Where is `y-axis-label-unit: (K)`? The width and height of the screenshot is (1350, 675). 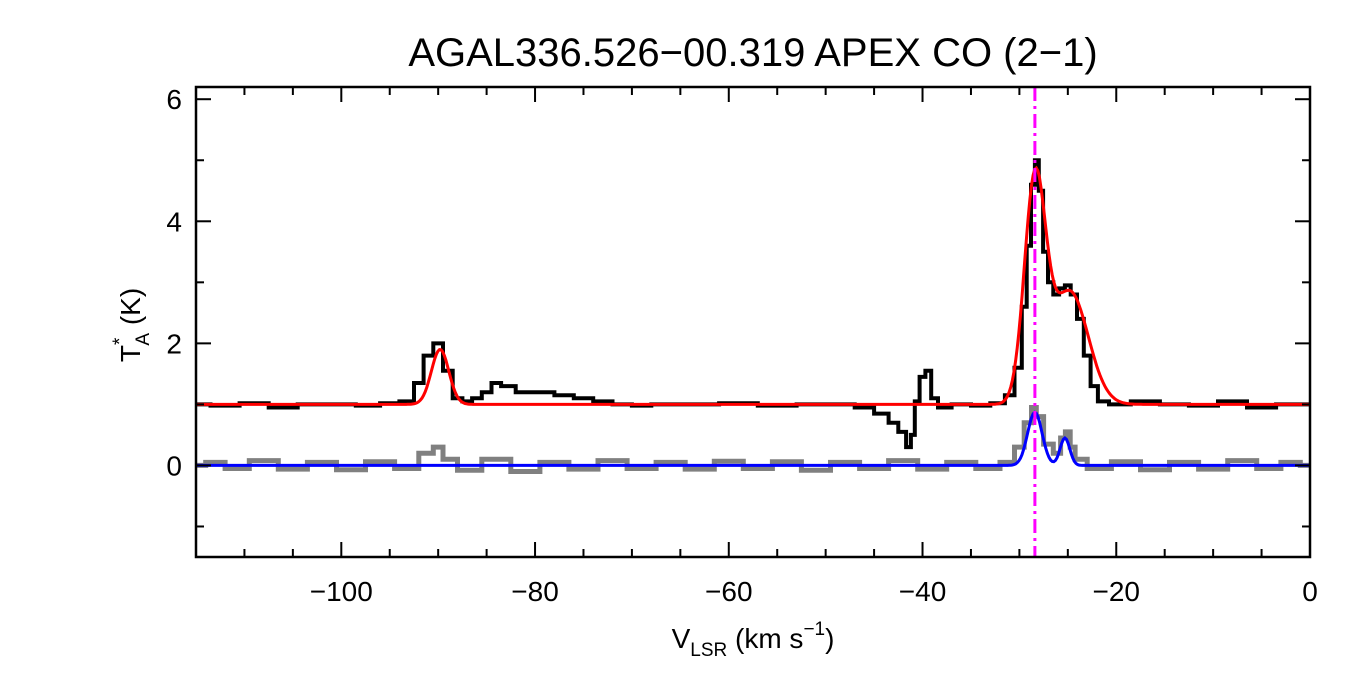 y-axis-label-unit: (K) is located at coordinates (130, 310).